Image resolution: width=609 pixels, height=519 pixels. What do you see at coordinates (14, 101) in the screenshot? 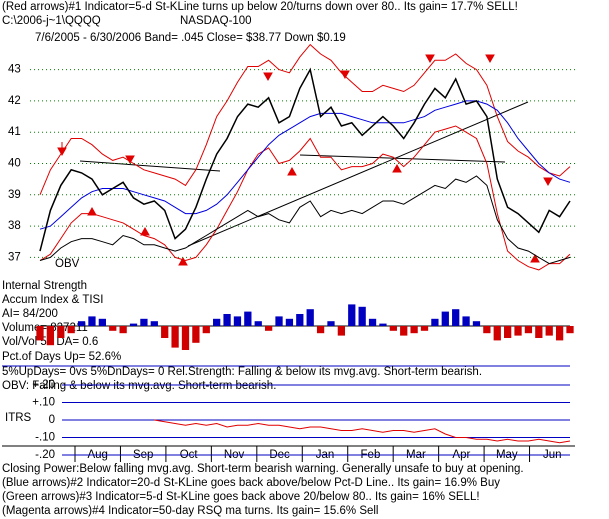
I see `y-tick-label: 42` at bounding box center [14, 101].